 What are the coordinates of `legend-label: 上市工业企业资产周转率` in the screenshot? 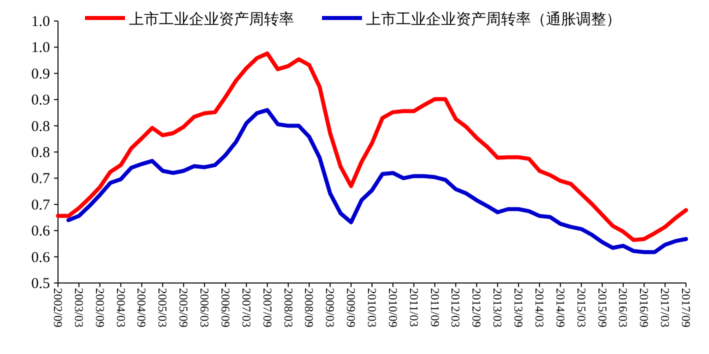 It's located at (211, 19).